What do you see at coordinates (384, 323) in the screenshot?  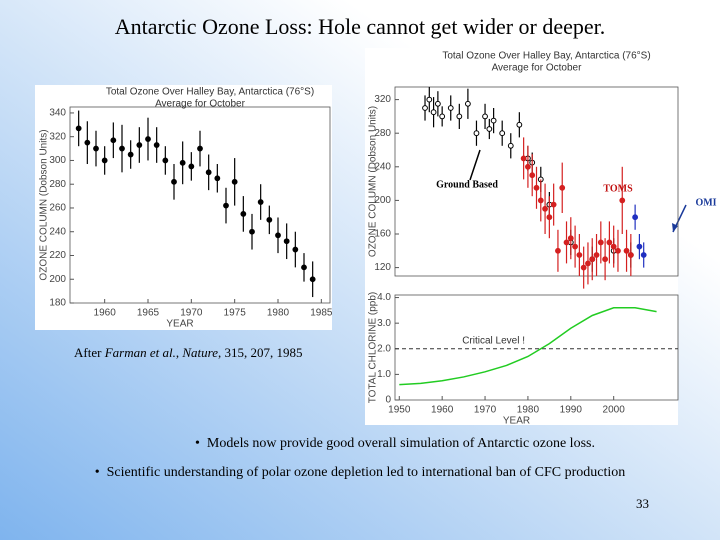 I see `y-tick-label: 3.0` at bounding box center [384, 323].